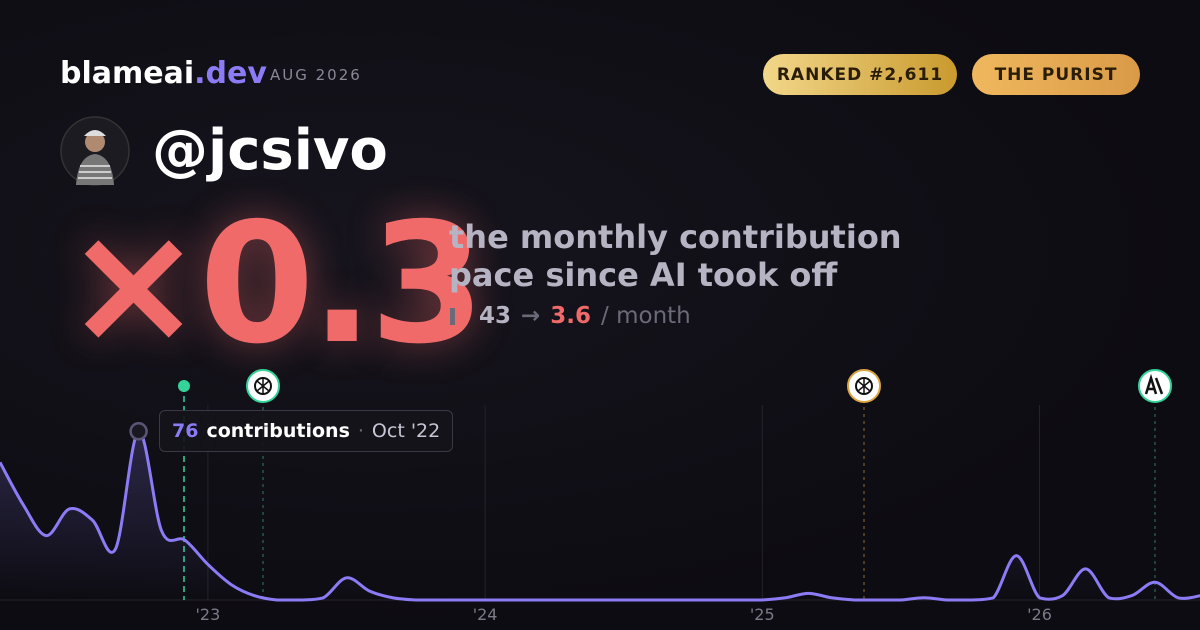 This screenshot has height=630, width=1200. Describe the element at coordinates (643, 275) in the screenshot. I see `caption-line: pace since AI took off` at that location.